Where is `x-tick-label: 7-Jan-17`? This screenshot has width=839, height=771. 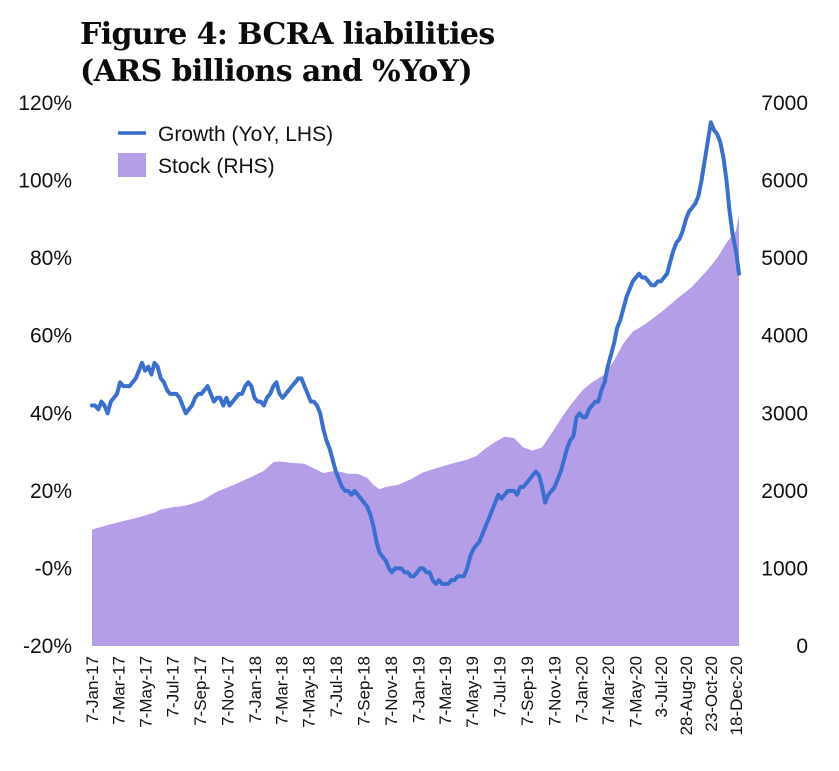 x-tick-label: 7-Jan-17 is located at coordinates (92, 689).